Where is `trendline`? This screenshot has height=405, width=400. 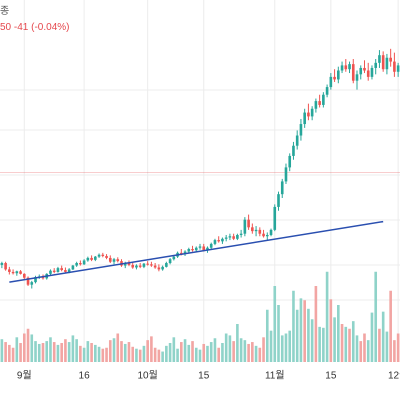
trendline is located at coordinates (196, 251).